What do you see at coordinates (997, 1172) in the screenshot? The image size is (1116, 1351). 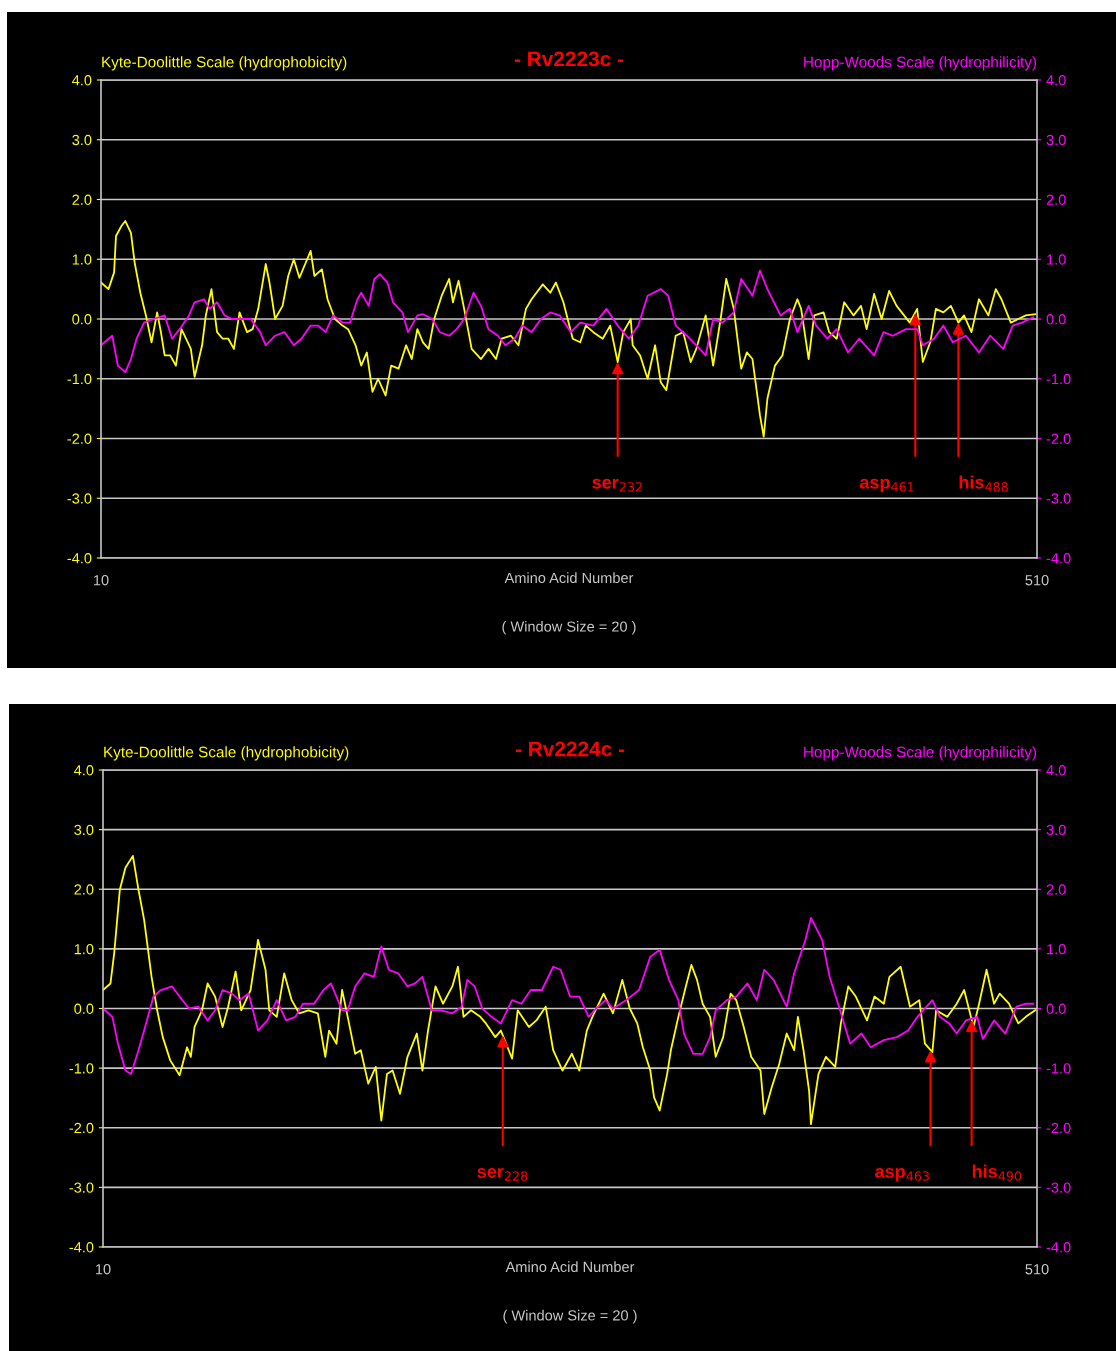 I see `annotation: his$_{490}$` at bounding box center [997, 1172].